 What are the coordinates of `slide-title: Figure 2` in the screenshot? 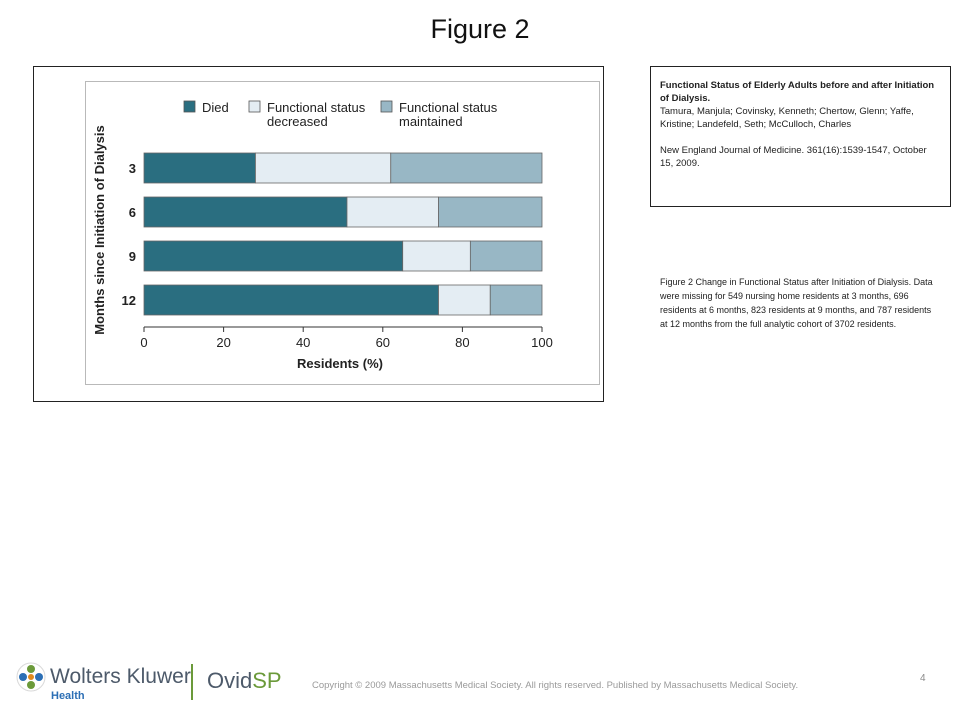 It's located at (480, 29).